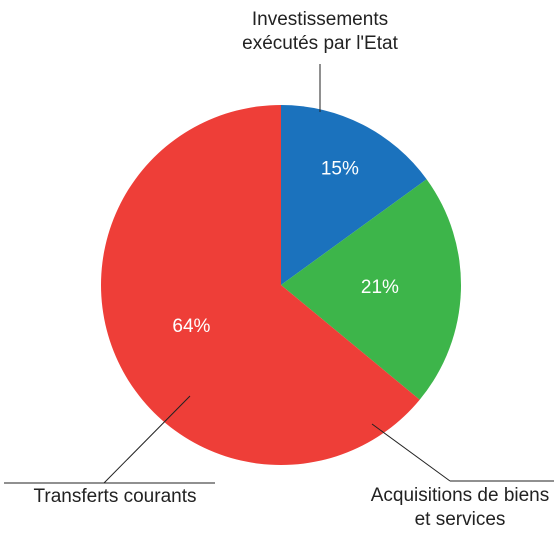 The width and height of the screenshot is (554, 539). Describe the element at coordinates (340, 169) in the screenshot. I see `value-label: 15%` at that location.